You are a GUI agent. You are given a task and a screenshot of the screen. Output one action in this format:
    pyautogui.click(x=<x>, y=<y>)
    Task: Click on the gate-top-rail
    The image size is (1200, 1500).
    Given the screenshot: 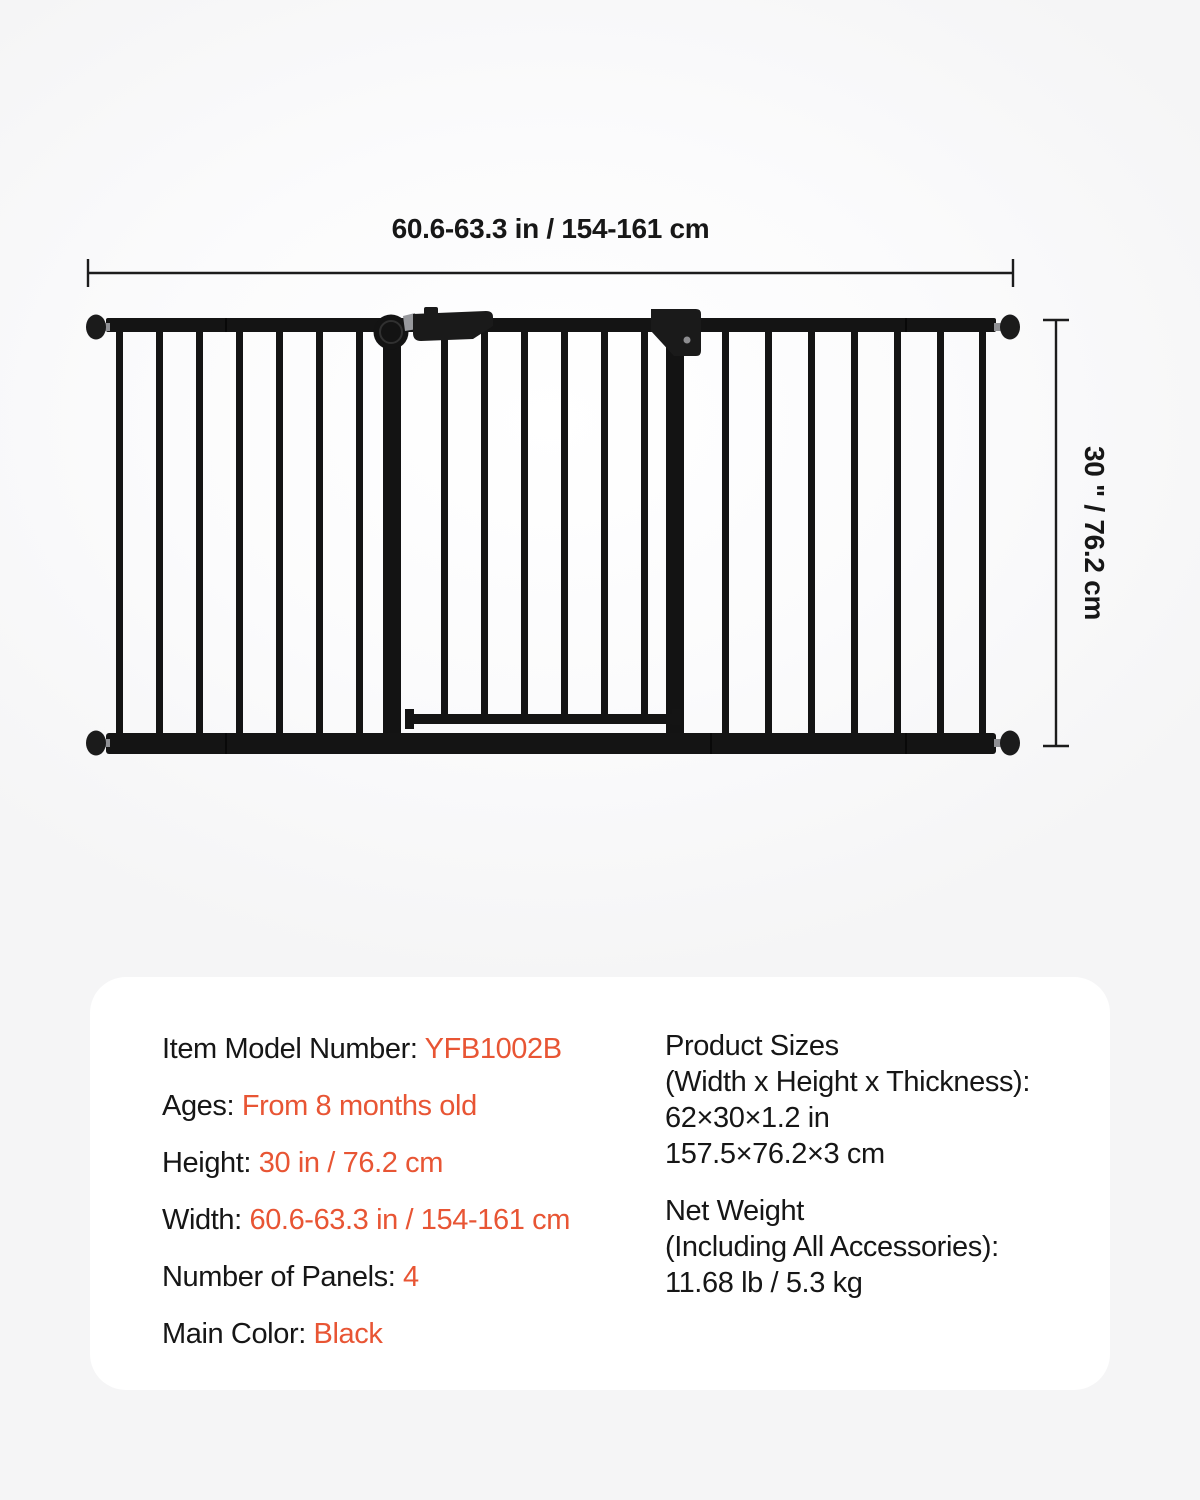 What is the action you would take?
    pyautogui.click(x=551, y=325)
    